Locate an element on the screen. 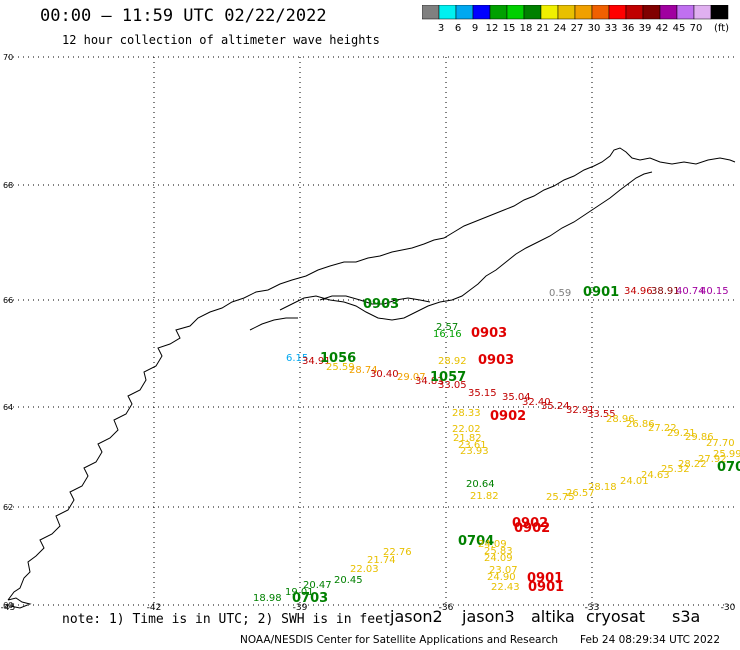  legend-cryosat: cryosat is located at coordinates (616, 616).